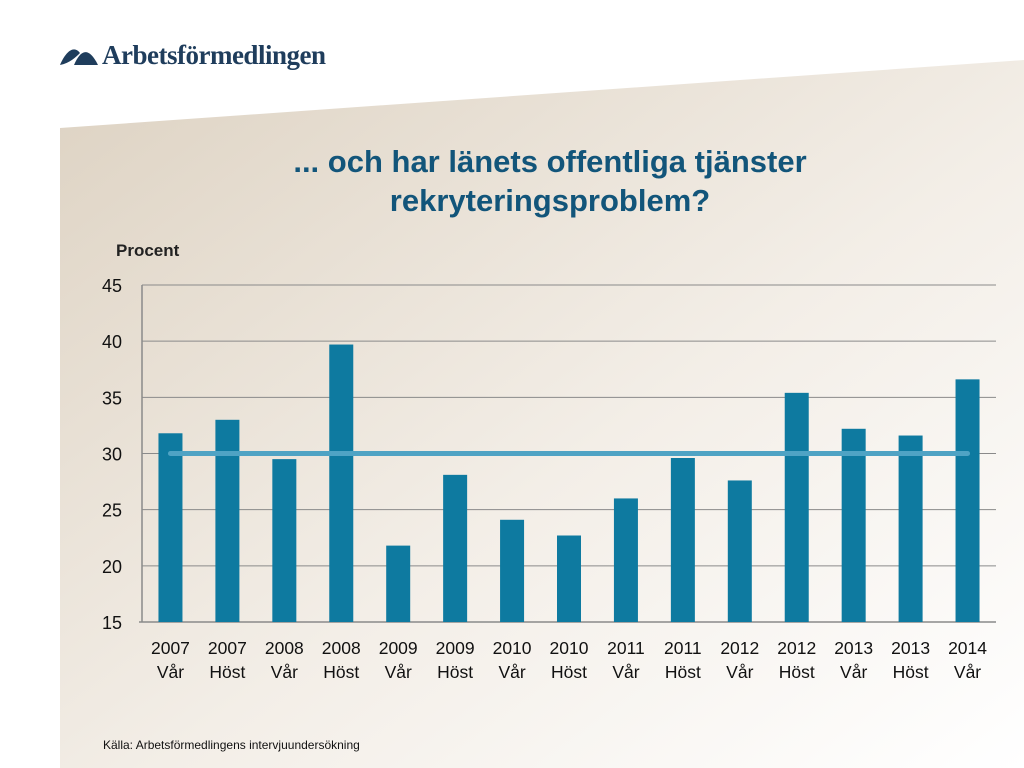 This screenshot has height=768, width=1024. What do you see at coordinates (79, 57) in the screenshot?
I see `arbetsformedlingen-logo-icon` at bounding box center [79, 57].